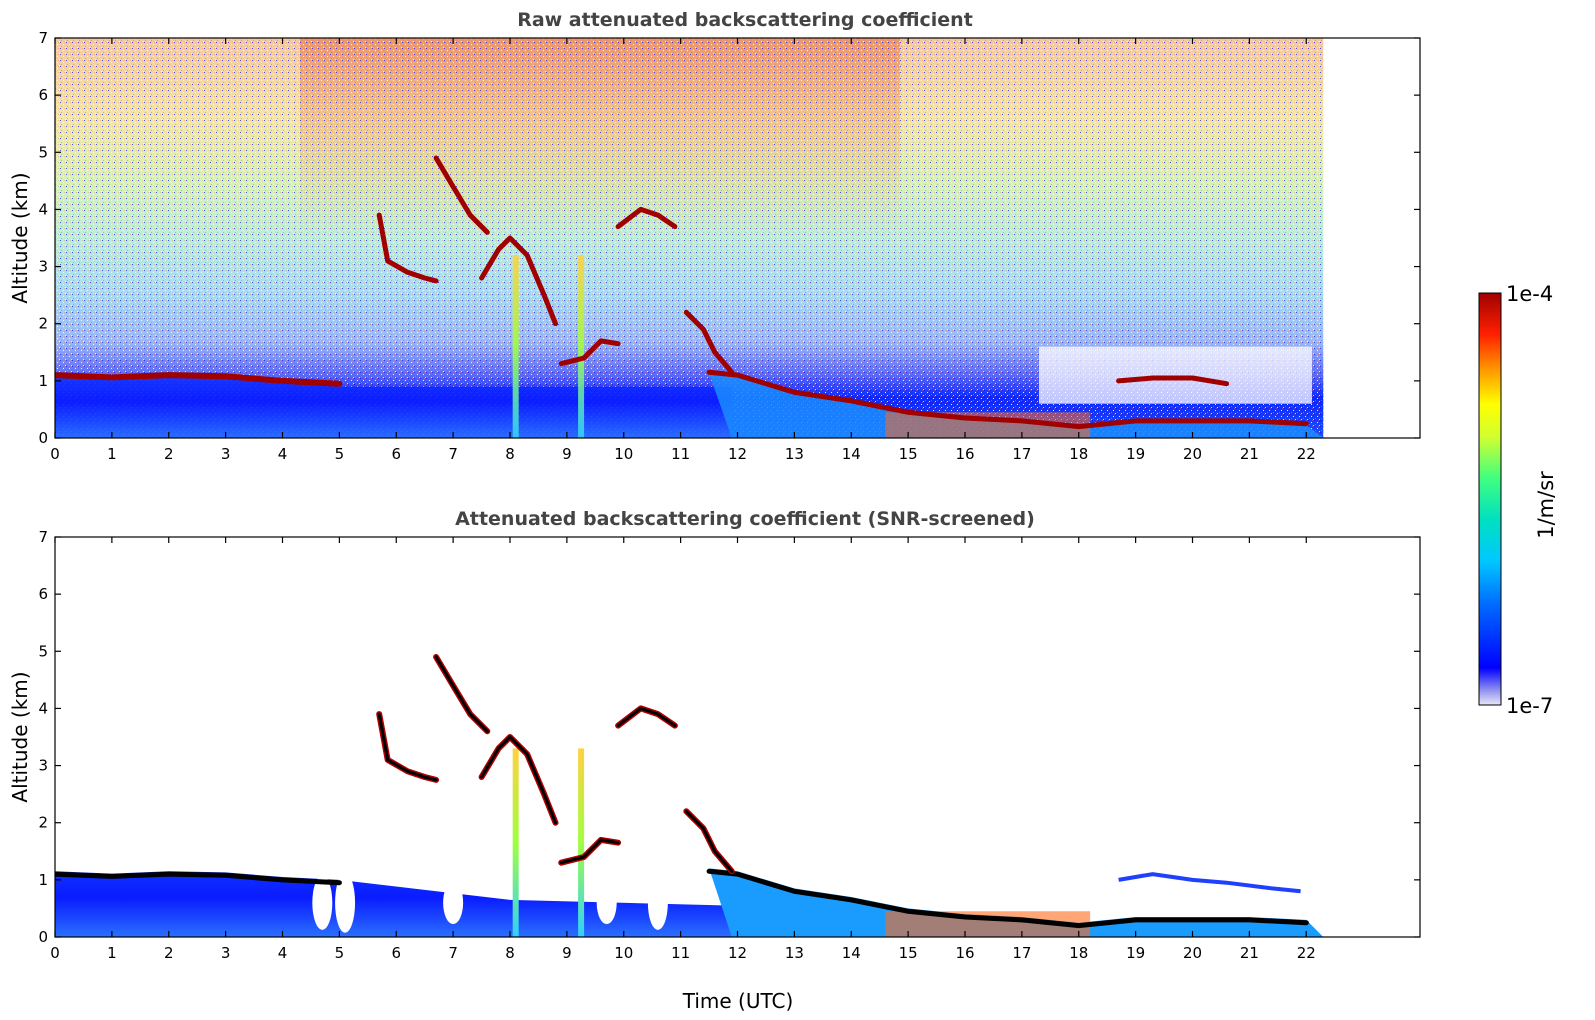 This screenshot has height=1020, width=1595. What do you see at coordinates (393, 408) in the screenshot?
I see `boundary-layer-aerosol` at bounding box center [393, 408].